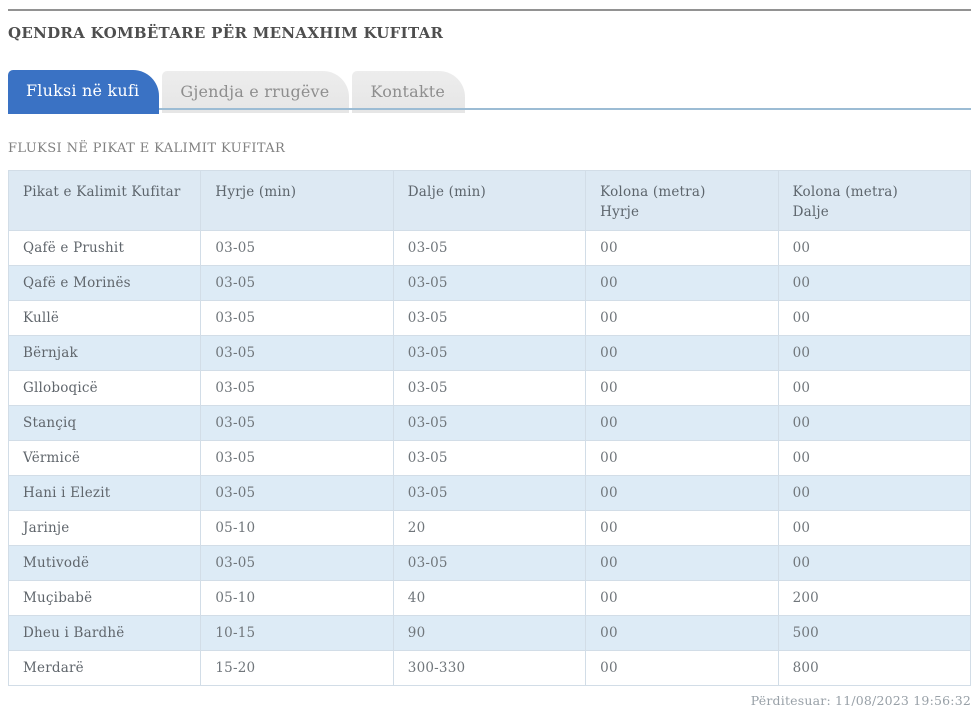  What do you see at coordinates (297, 668) in the screenshot?
I see `cell-hyrje: 15-20` at bounding box center [297, 668].